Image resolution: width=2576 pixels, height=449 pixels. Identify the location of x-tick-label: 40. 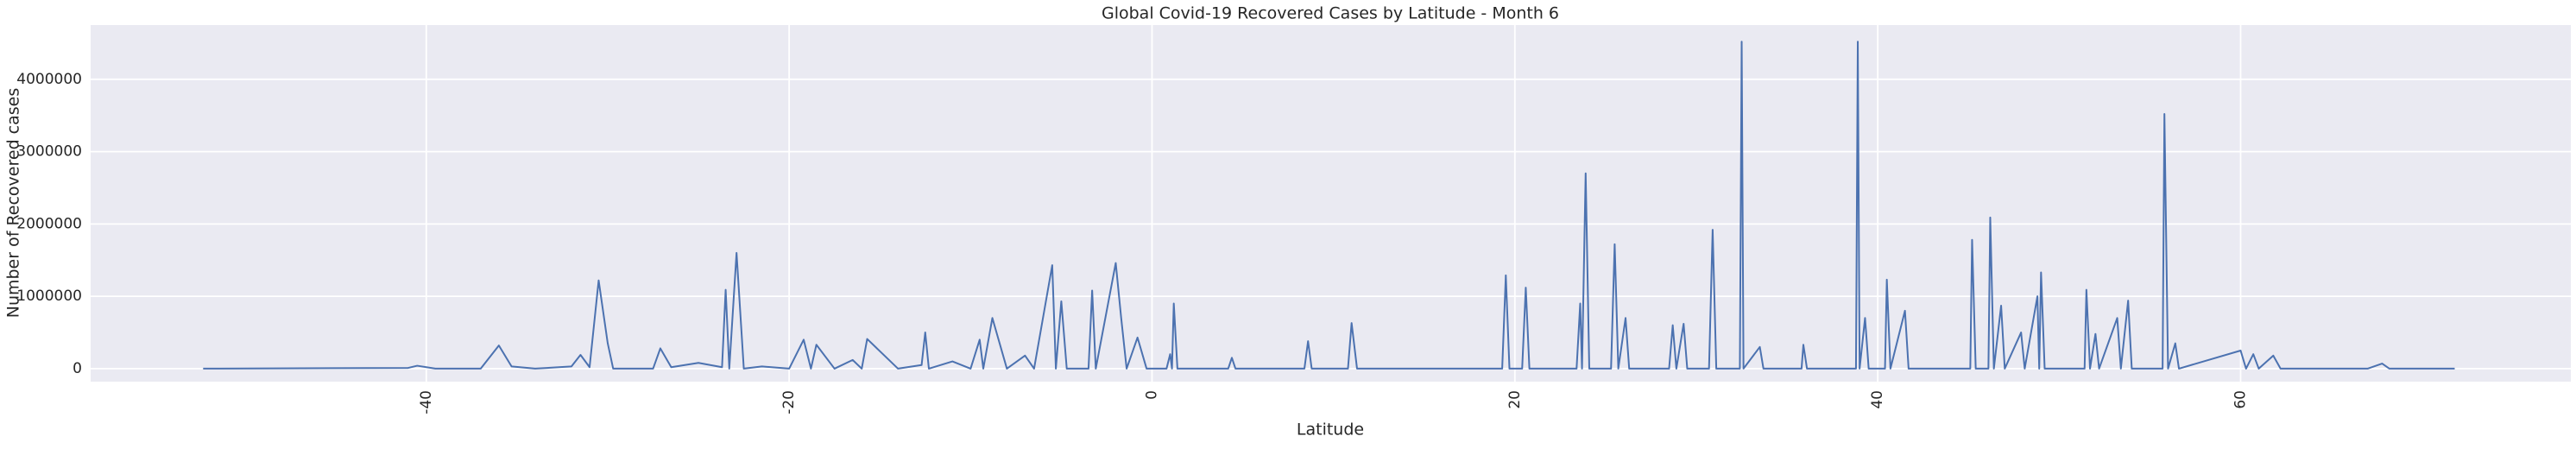
(1877, 399).